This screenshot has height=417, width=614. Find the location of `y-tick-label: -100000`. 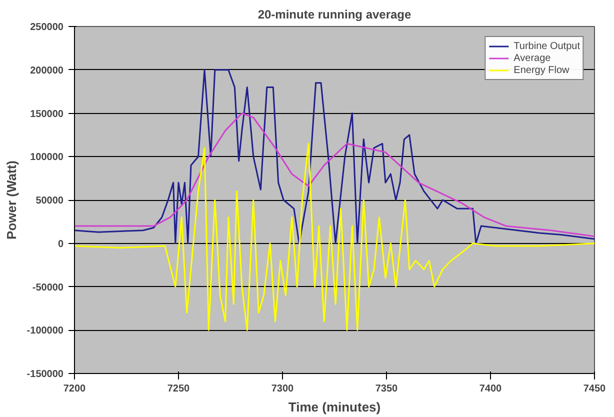

y-tick-label: -100000 is located at coordinates (45, 331).